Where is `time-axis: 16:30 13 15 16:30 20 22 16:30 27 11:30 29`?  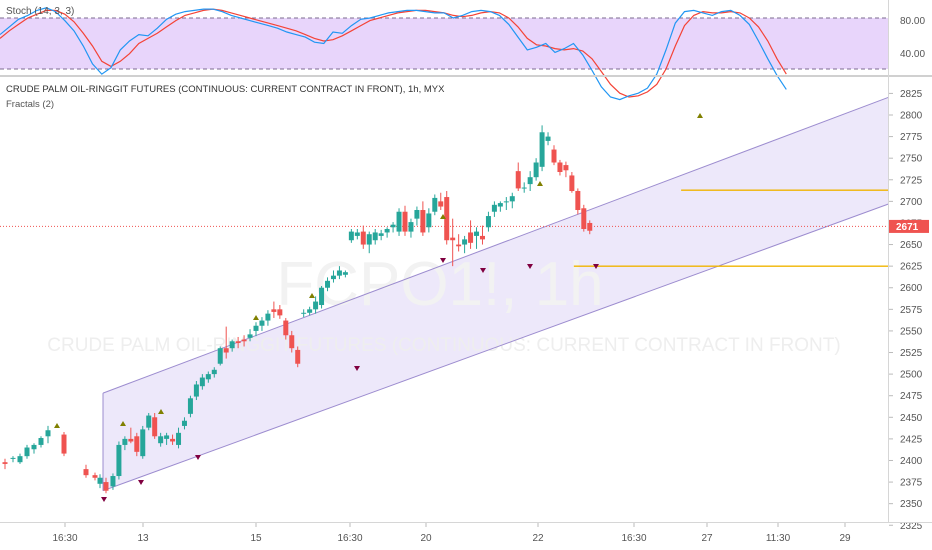
time-axis: 16:30 13 15 16:30 20 22 16:30 27 11:30 29 is located at coordinates (466, 533).